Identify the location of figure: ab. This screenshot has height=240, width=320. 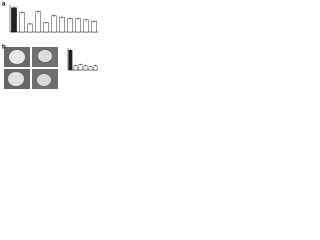
(50, 45).